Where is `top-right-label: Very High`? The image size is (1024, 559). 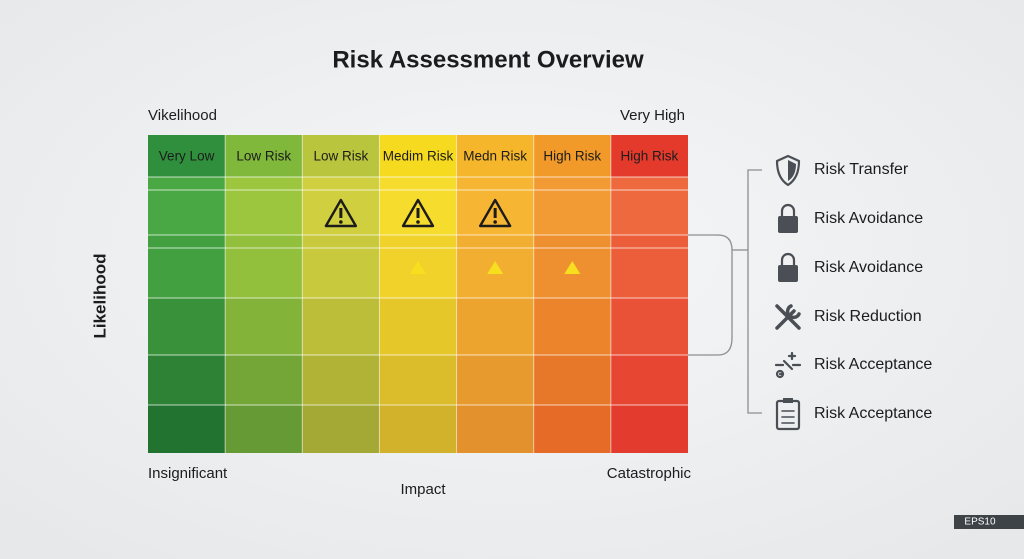 top-right-label: Very High is located at coordinates (652, 115).